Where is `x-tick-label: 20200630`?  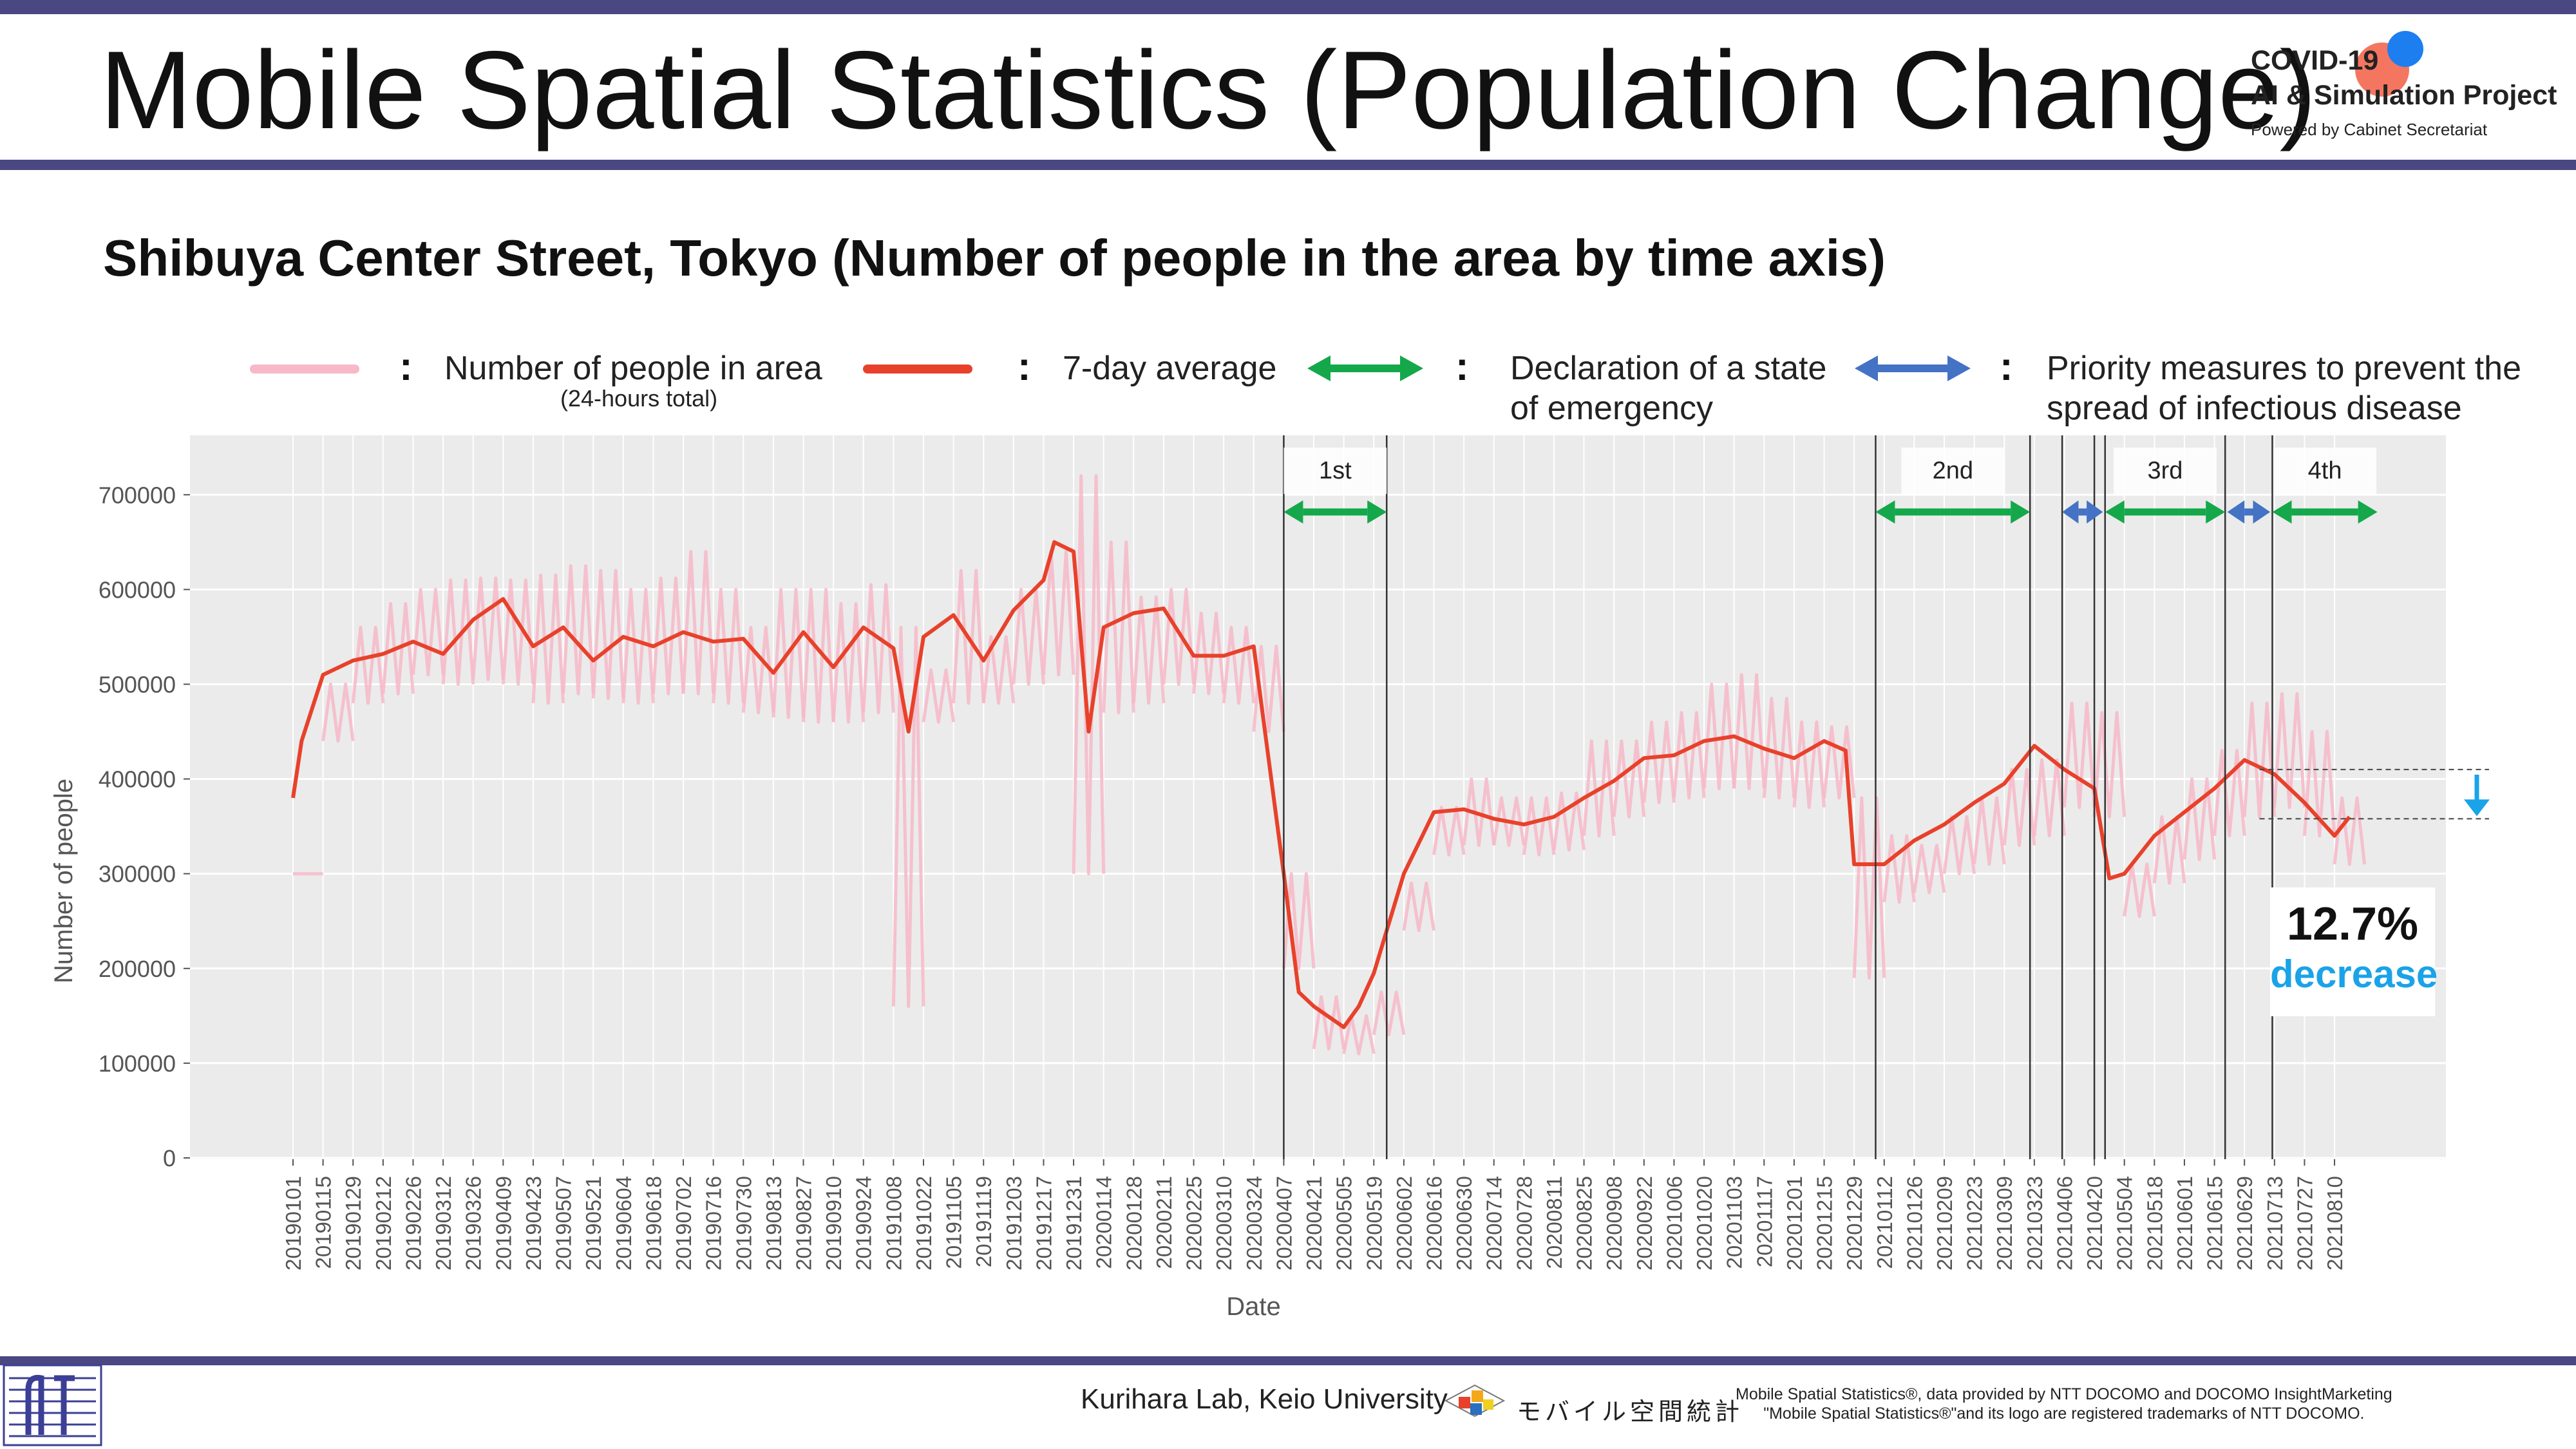 x-tick-label: 20200630 is located at coordinates (1464, 1223).